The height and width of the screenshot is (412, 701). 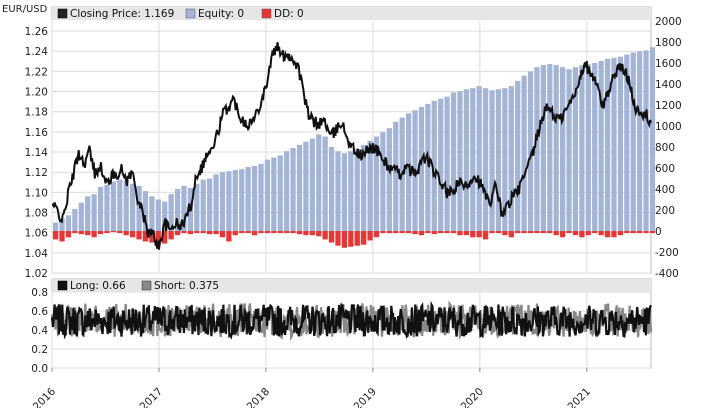 What do you see at coordinates (37, 133) in the screenshot?
I see `left-tick-label: 1.16` at bounding box center [37, 133].